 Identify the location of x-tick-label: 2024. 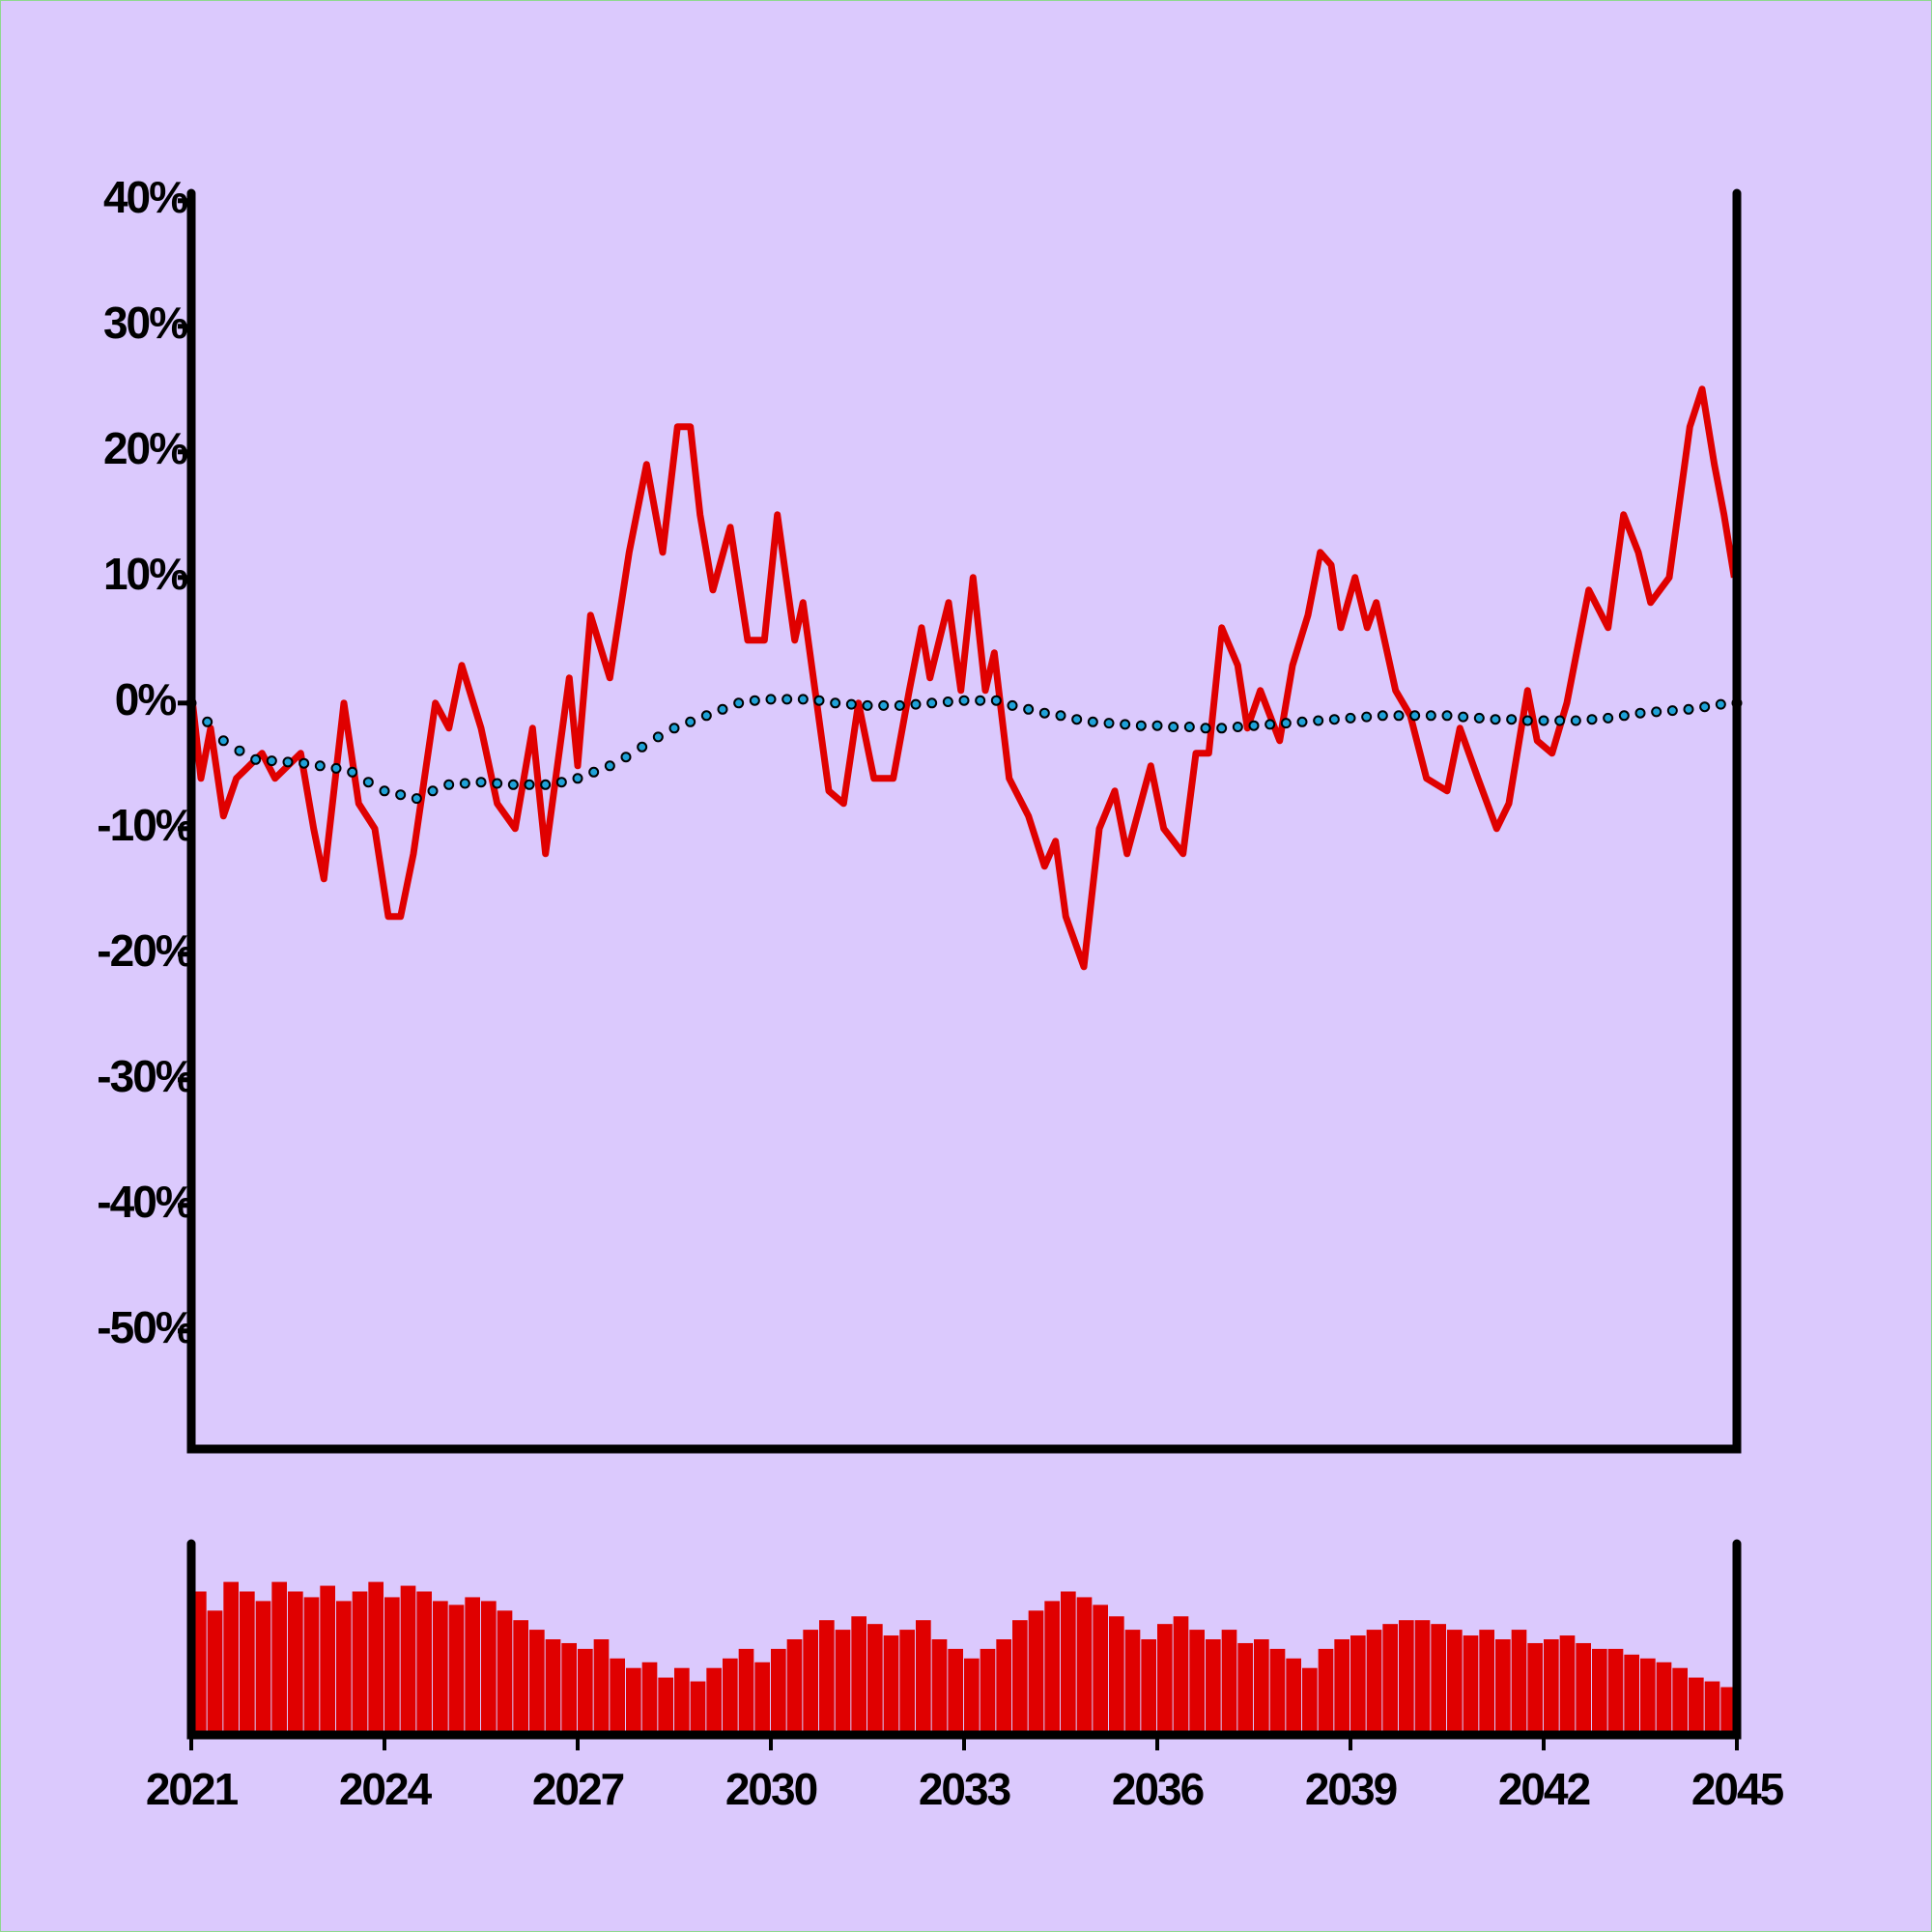
(386, 1789).